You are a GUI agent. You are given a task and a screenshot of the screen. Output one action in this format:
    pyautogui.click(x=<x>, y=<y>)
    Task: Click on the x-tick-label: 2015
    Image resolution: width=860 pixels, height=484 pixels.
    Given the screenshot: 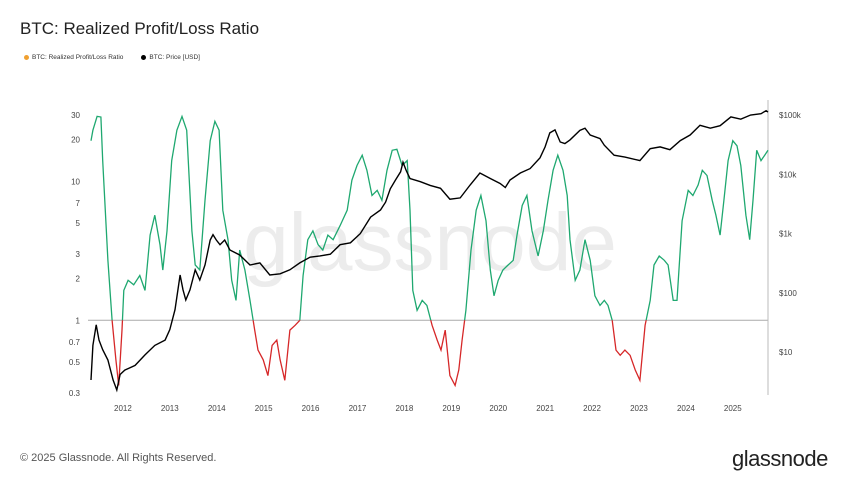 What is the action you would take?
    pyautogui.click(x=264, y=408)
    